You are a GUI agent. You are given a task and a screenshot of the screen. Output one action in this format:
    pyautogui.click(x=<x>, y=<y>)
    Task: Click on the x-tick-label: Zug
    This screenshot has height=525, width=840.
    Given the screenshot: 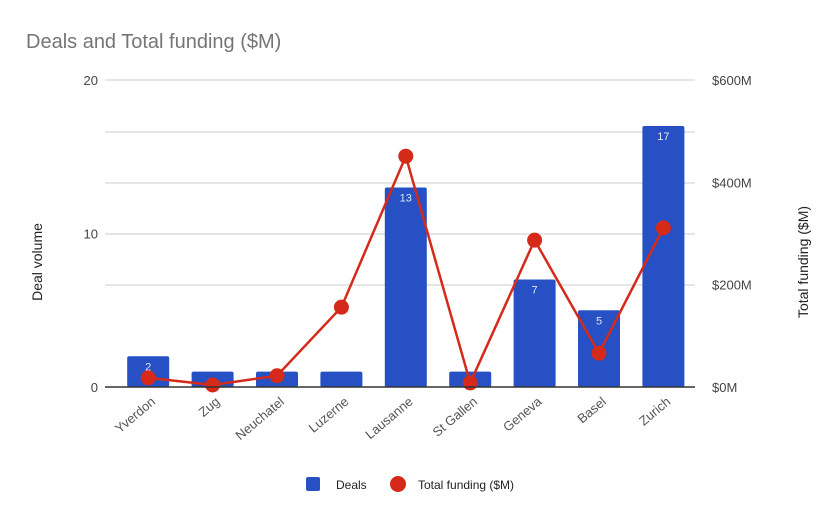 What is the action you would take?
    pyautogui.click(x=209, y=407)
    